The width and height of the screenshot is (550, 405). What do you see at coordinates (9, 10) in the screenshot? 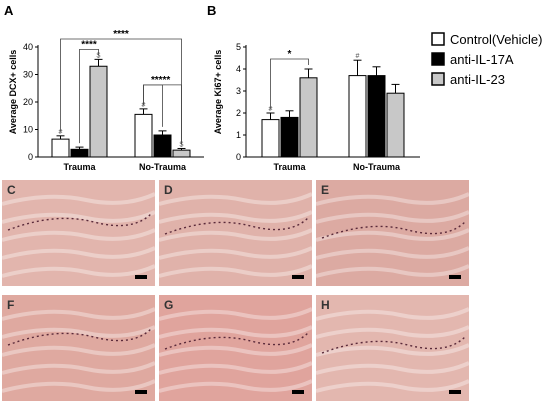
I see `panel-letter: A` at bounding box center [9, 10].